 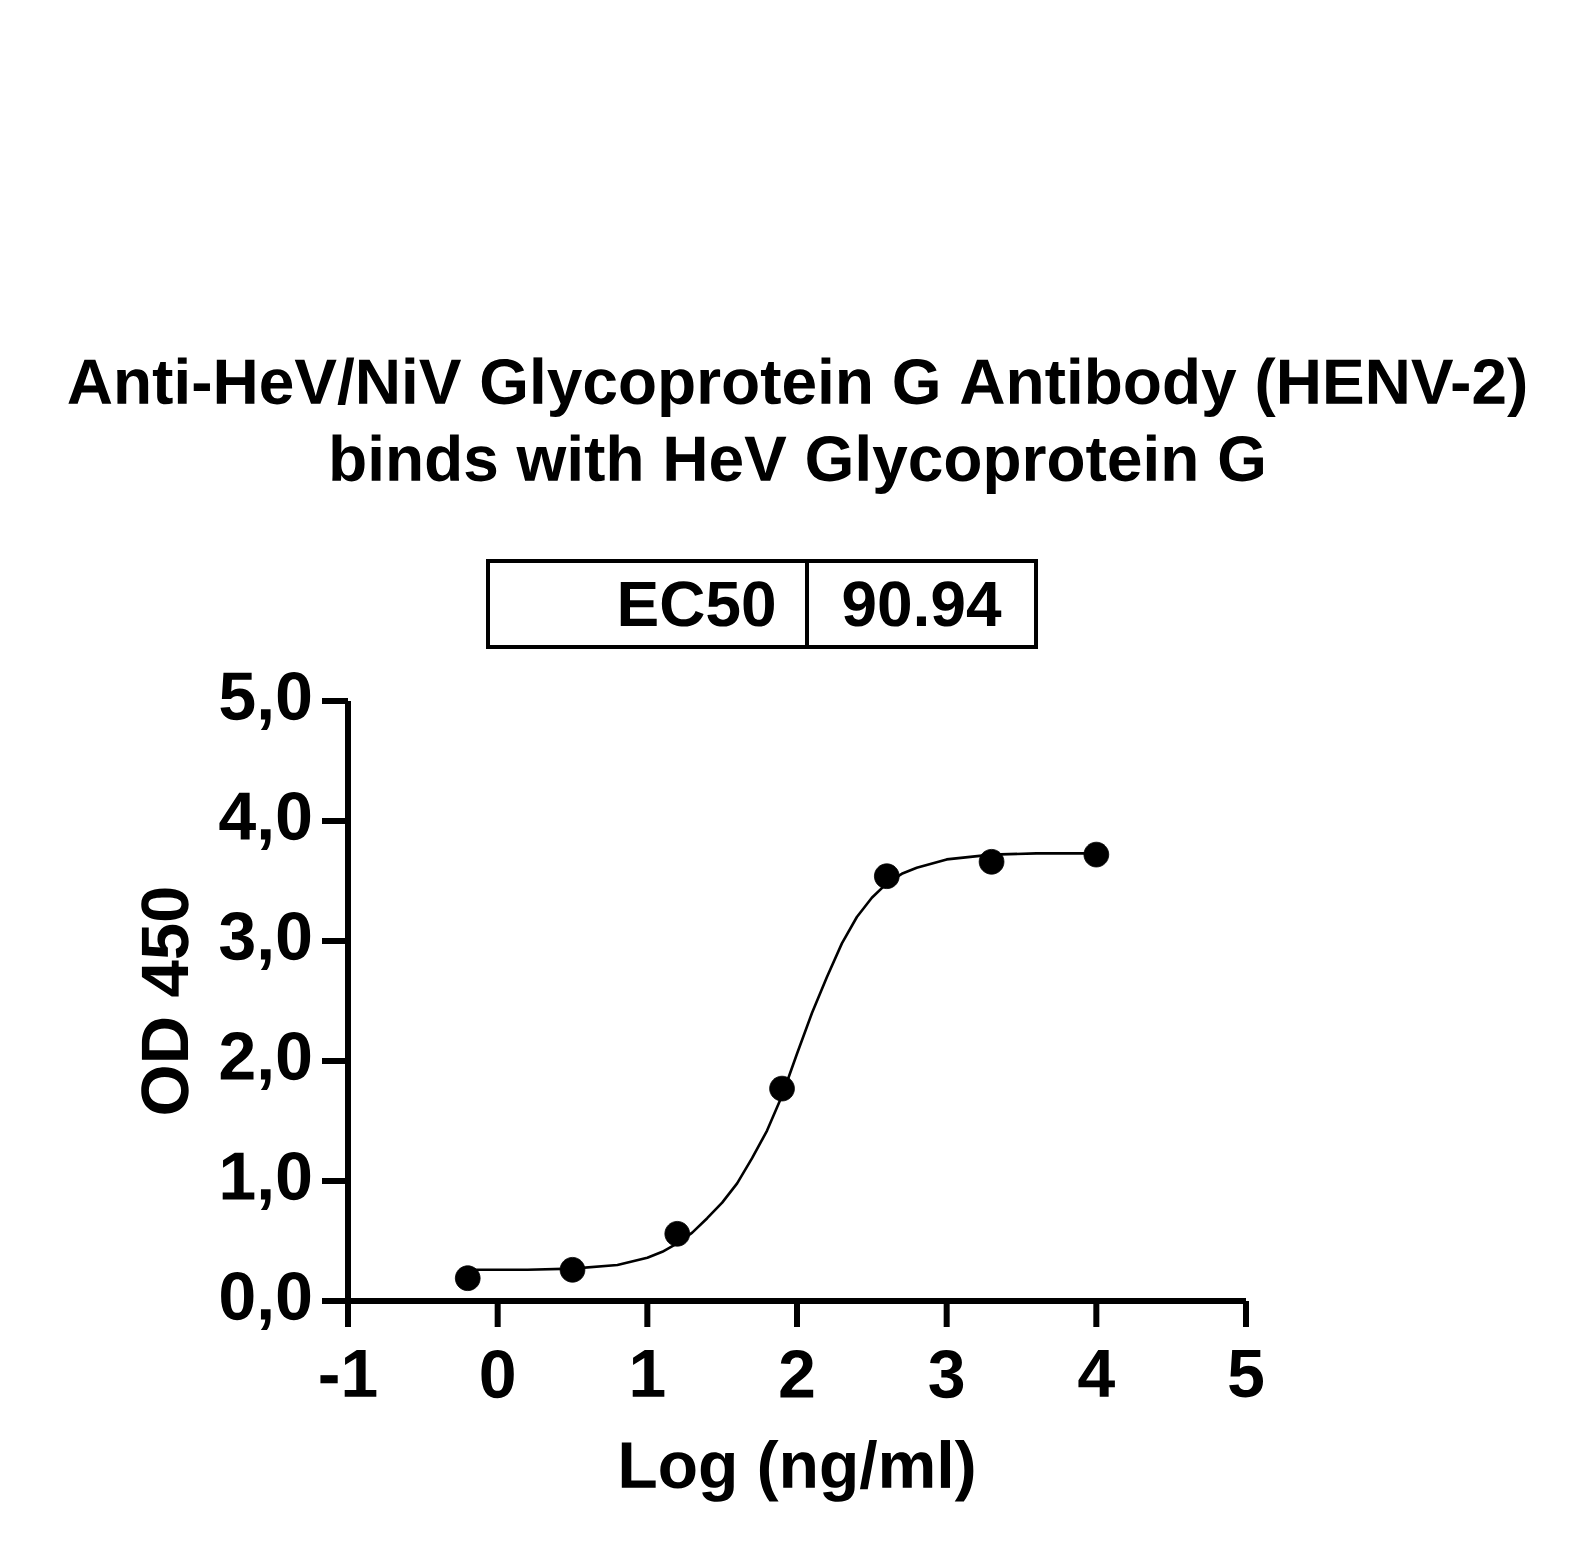 What do you see at coordinates (697, 604) in the screenshot?
I see `text: EC50` at bounding box center [697, 604].